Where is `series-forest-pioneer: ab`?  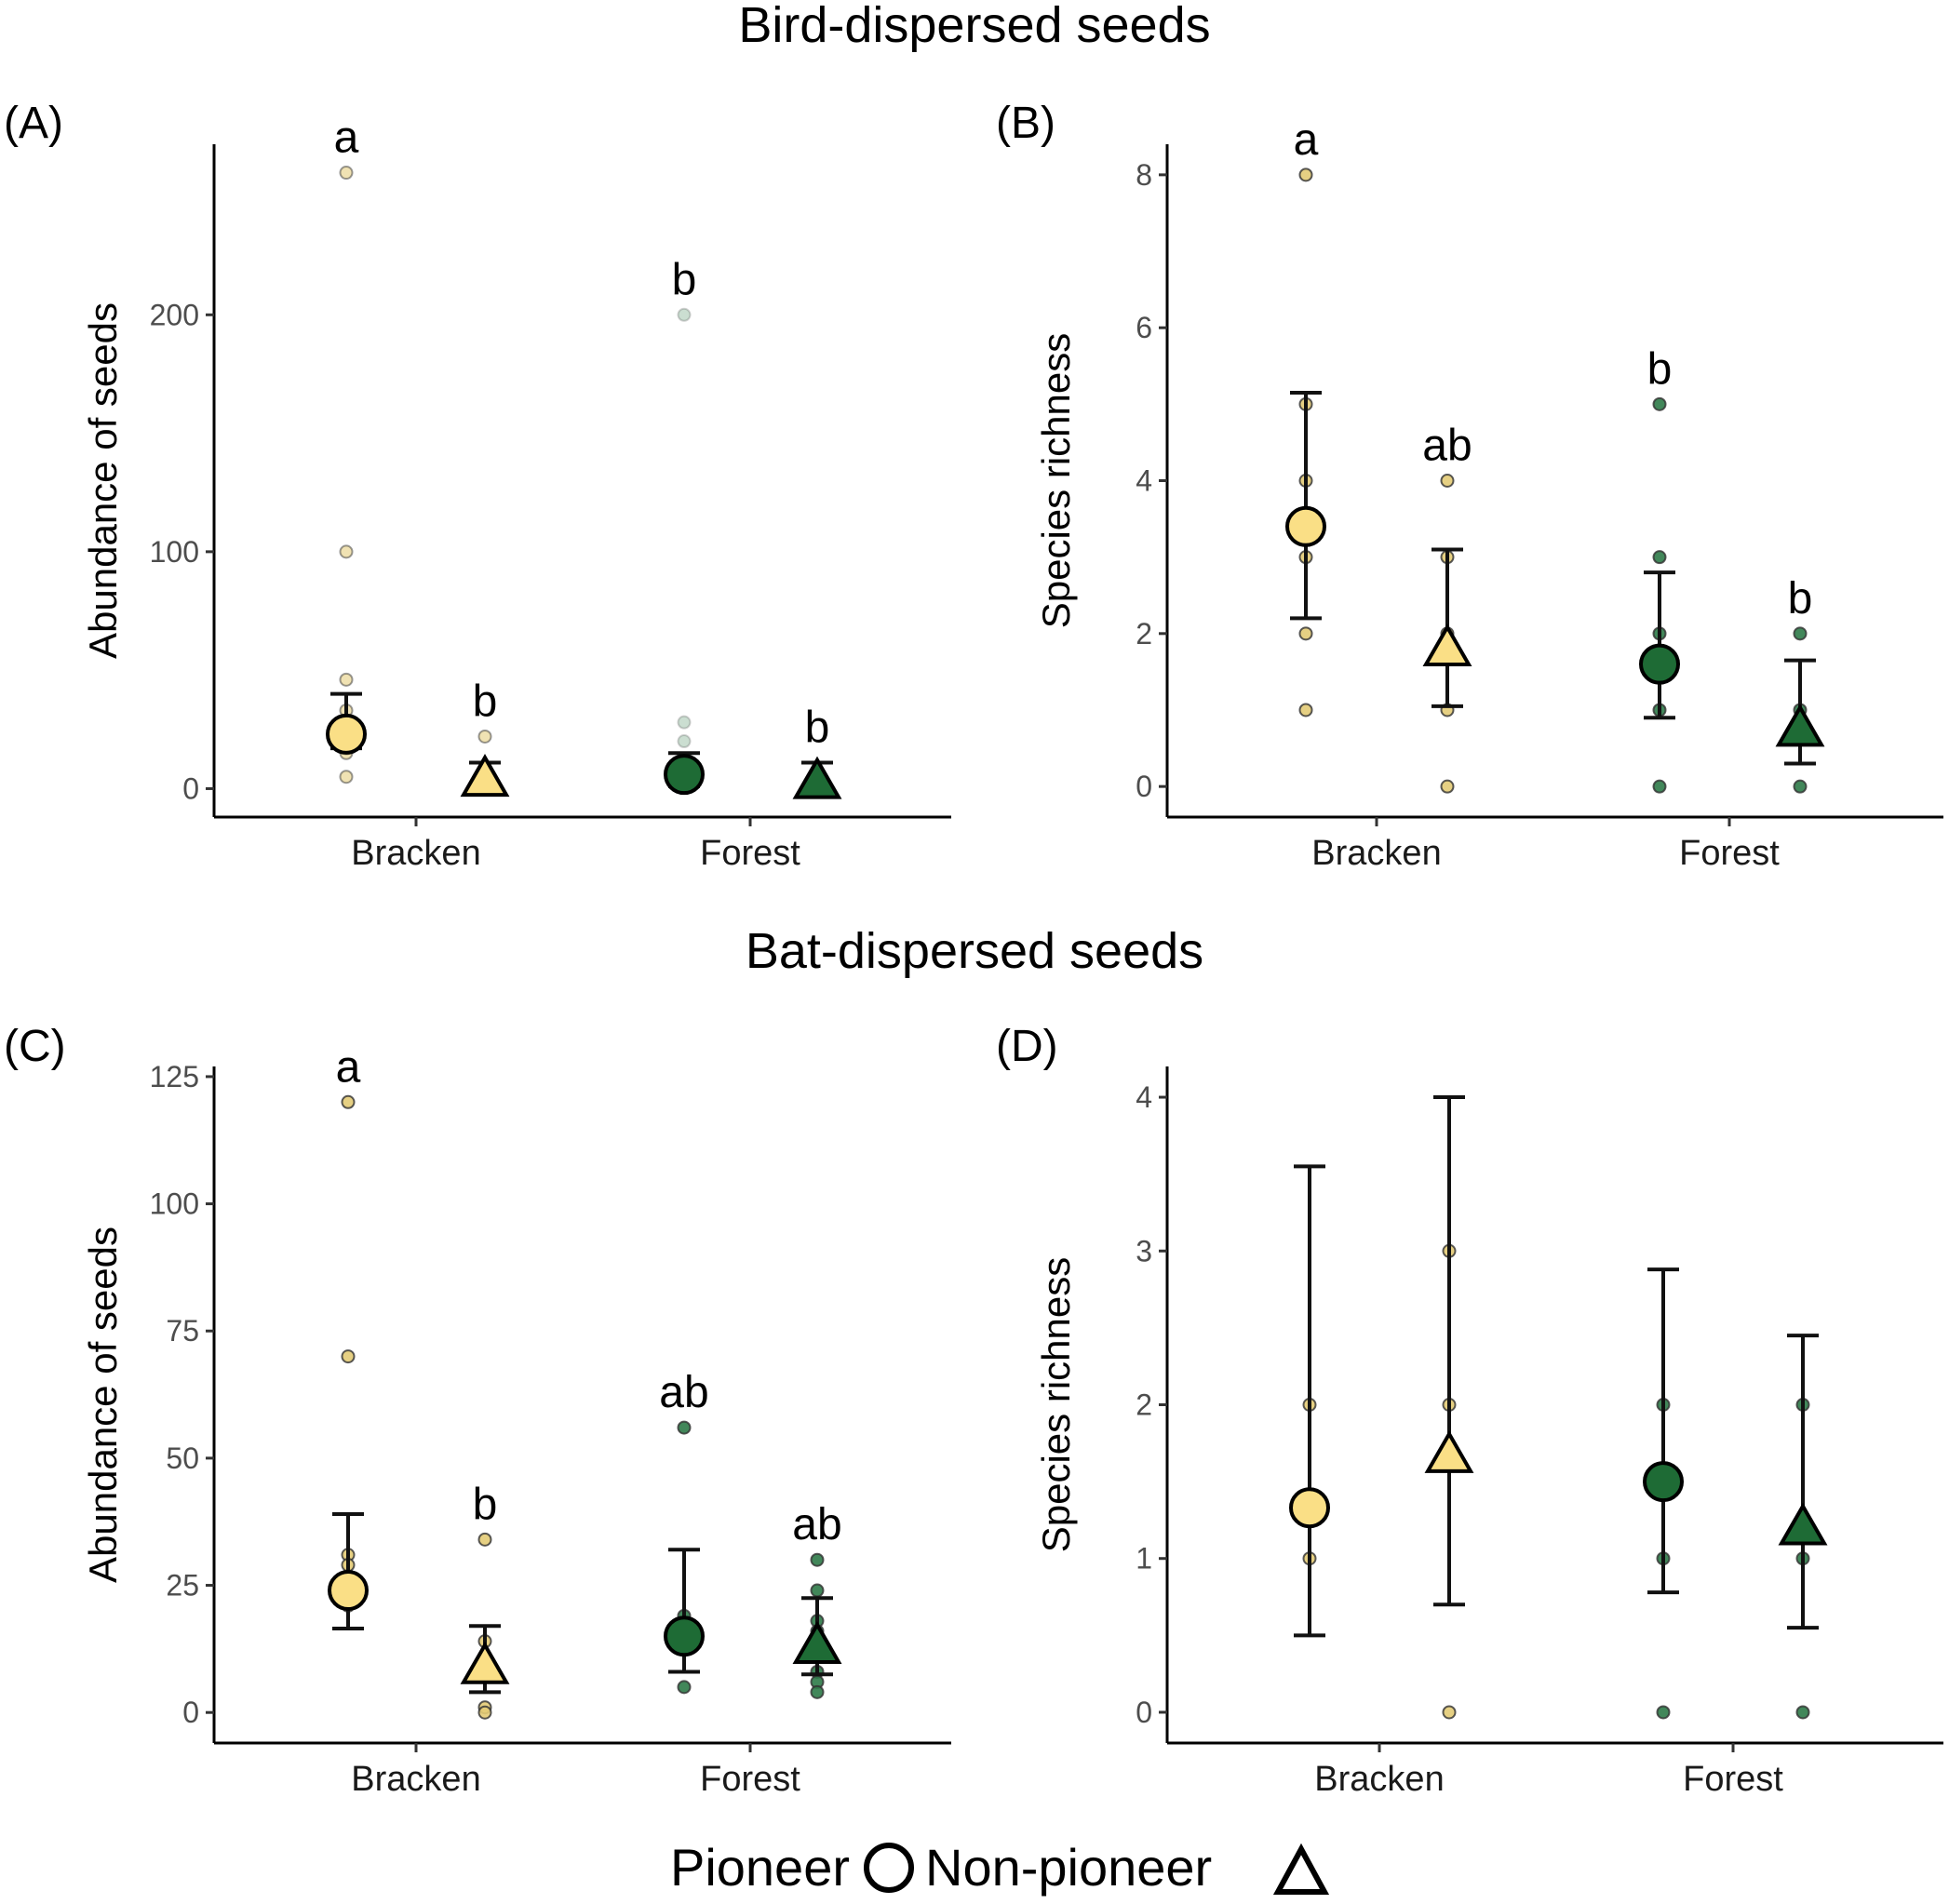
series-forest-pioneer: ab is located at coordinates (684, 1531).